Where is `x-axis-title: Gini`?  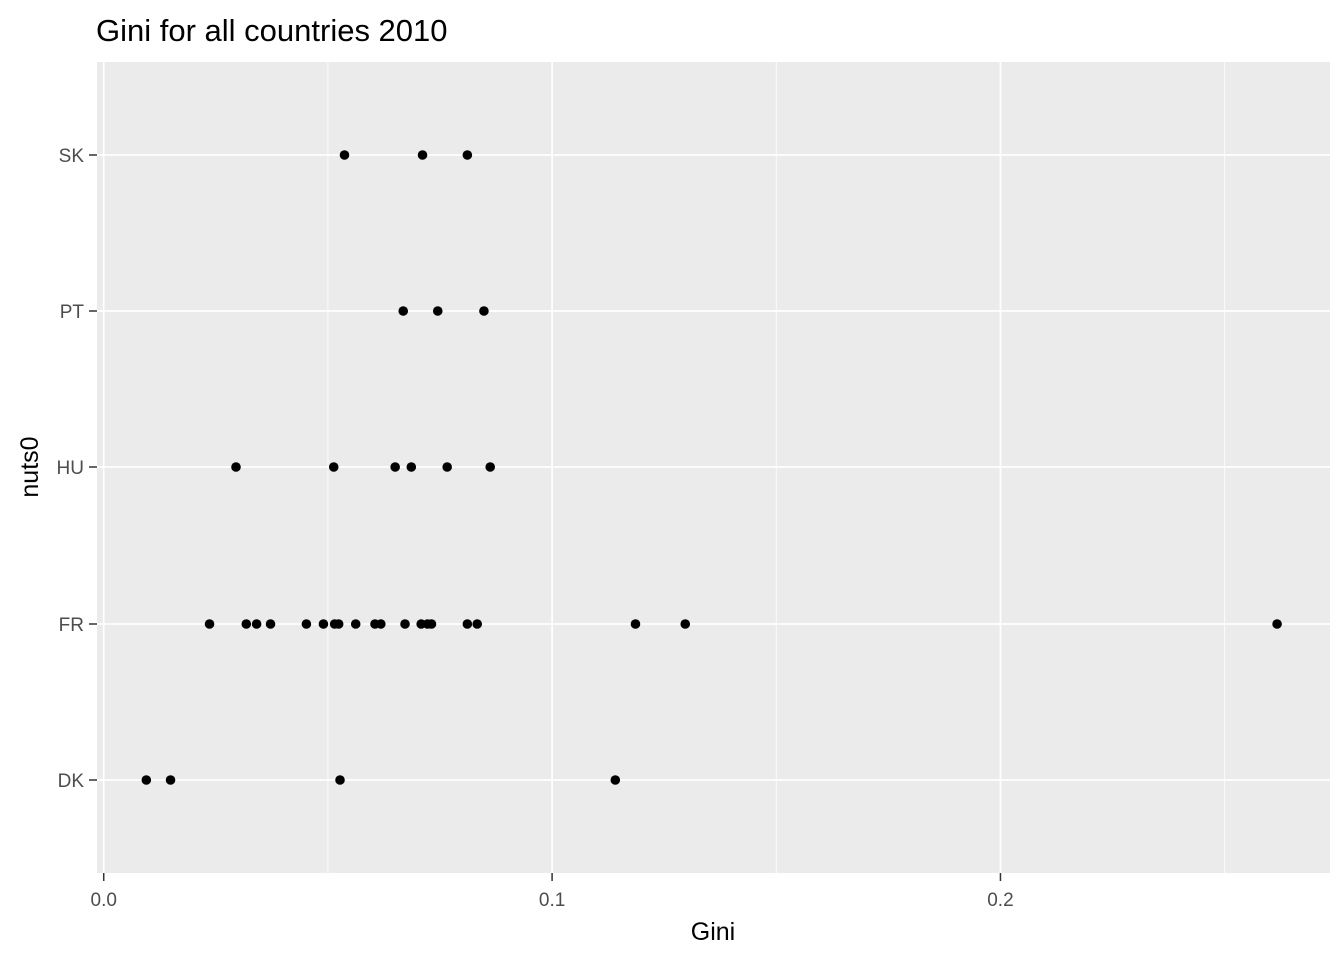
x-axis-title: Gini is located at coordinates (713, 932).